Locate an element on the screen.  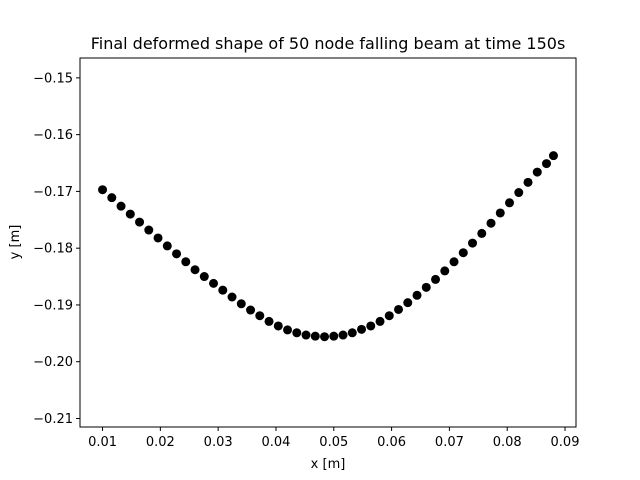
x-tick-label: 0.07 is located at coordinates (449, 442).